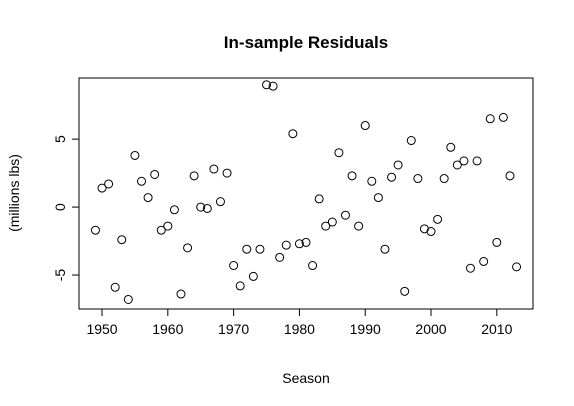 The height and width of the screenshot is (406, 574). I want to click on x-tick-label: 1960, so click(167, 329).